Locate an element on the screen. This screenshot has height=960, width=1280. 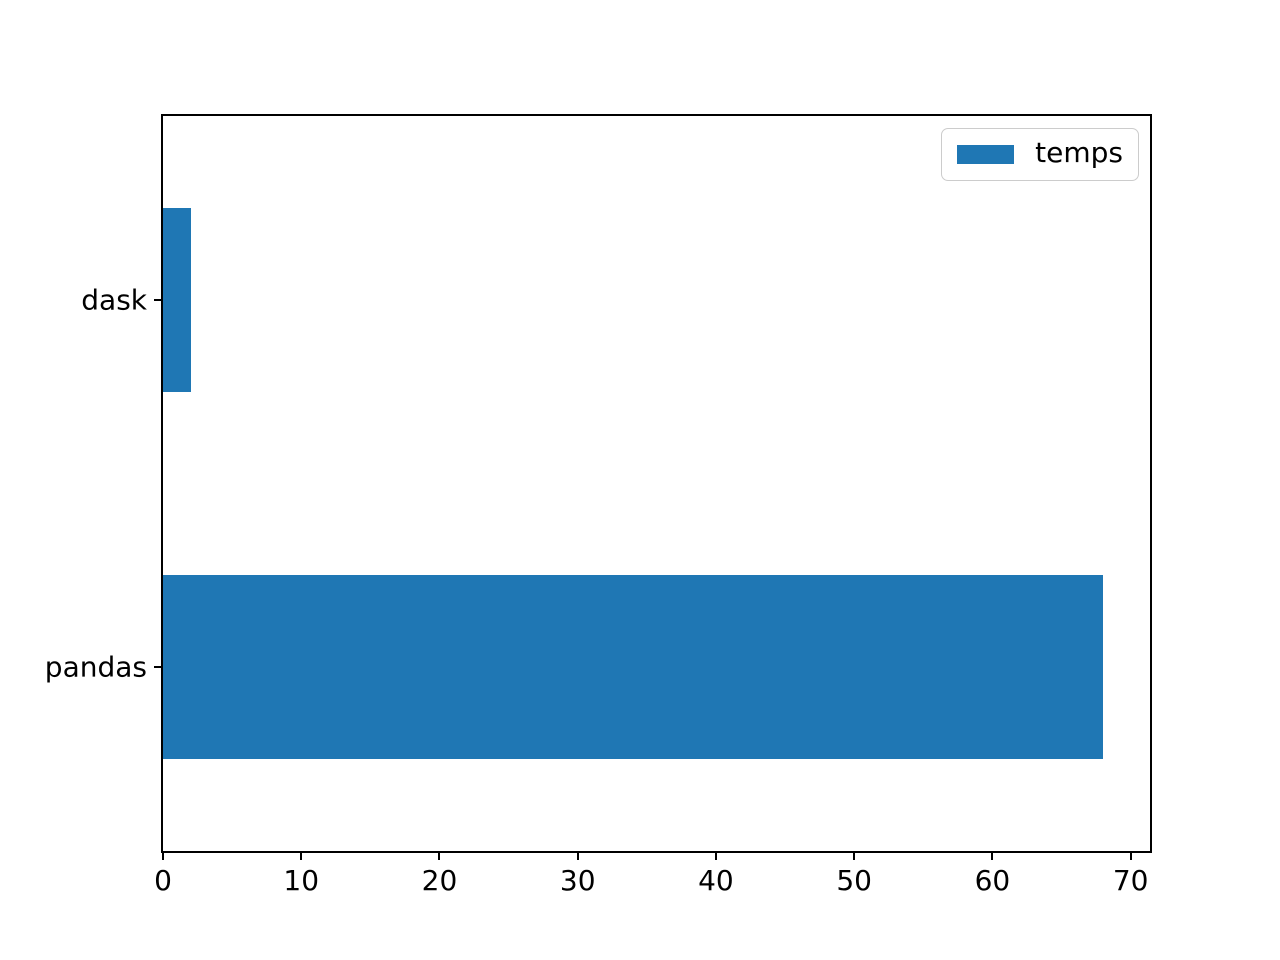
legend-label: temps is located at coordinates (1079, 152).